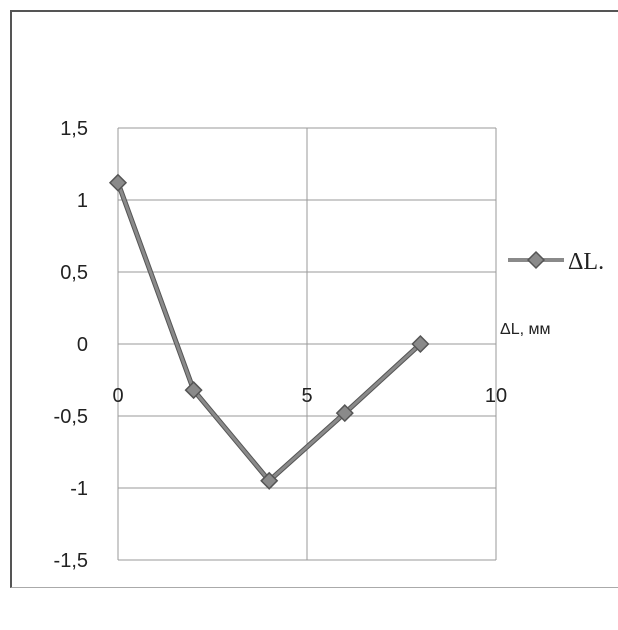  Describe the element at coordinates (74, 129) in the screenshot. I see `y-tick-label: 1,5` at that location.